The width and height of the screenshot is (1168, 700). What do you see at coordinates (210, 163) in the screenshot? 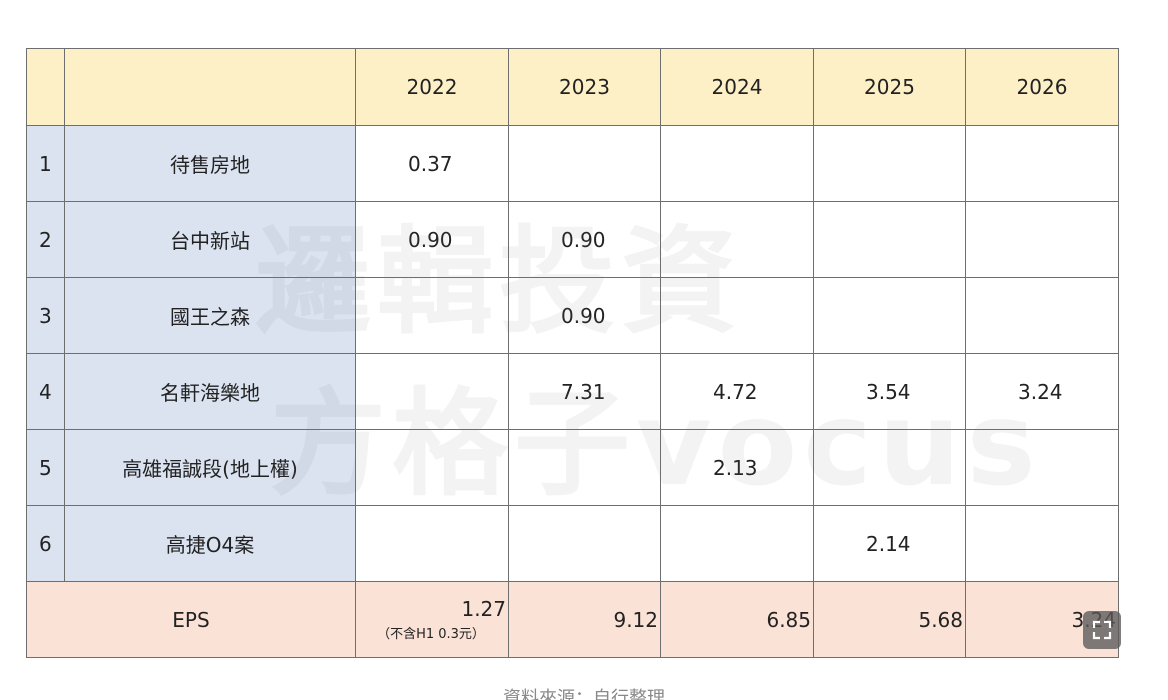
I see `row-name: 待售房地` at bounding box center [210, 163].